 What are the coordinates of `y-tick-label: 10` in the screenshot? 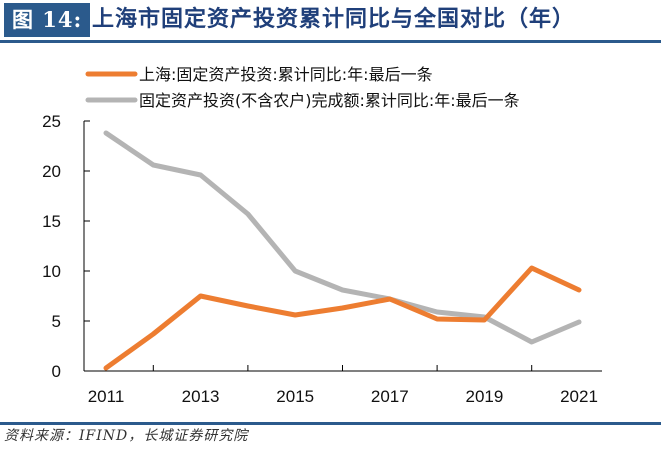 It's located at (51, 271).